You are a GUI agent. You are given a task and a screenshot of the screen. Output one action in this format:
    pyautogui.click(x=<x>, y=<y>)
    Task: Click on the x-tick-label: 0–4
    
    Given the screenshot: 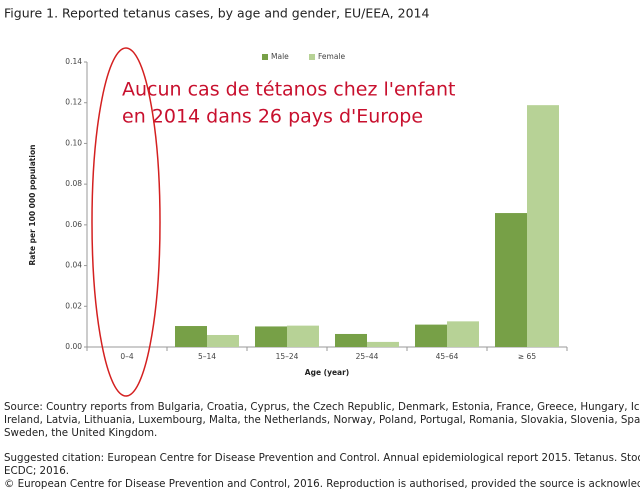 What is the action you would take?
    pyautogui.click(x=127, y=356)
    